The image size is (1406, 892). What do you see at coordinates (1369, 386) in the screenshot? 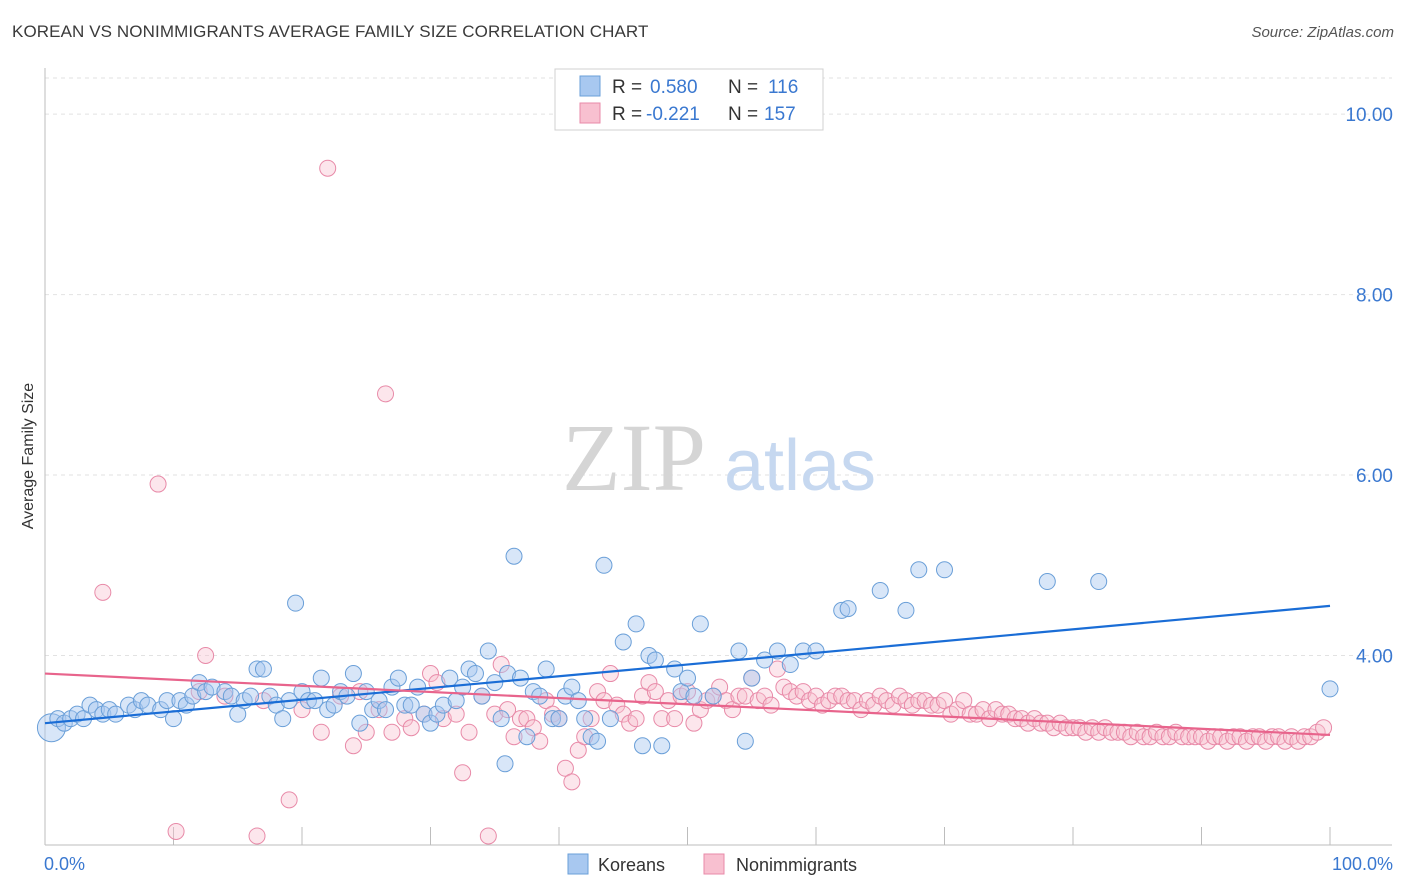
I see `y-tick-labels: 4.00 6.00 8.00 10.00` at bounding box center [1369, 386].